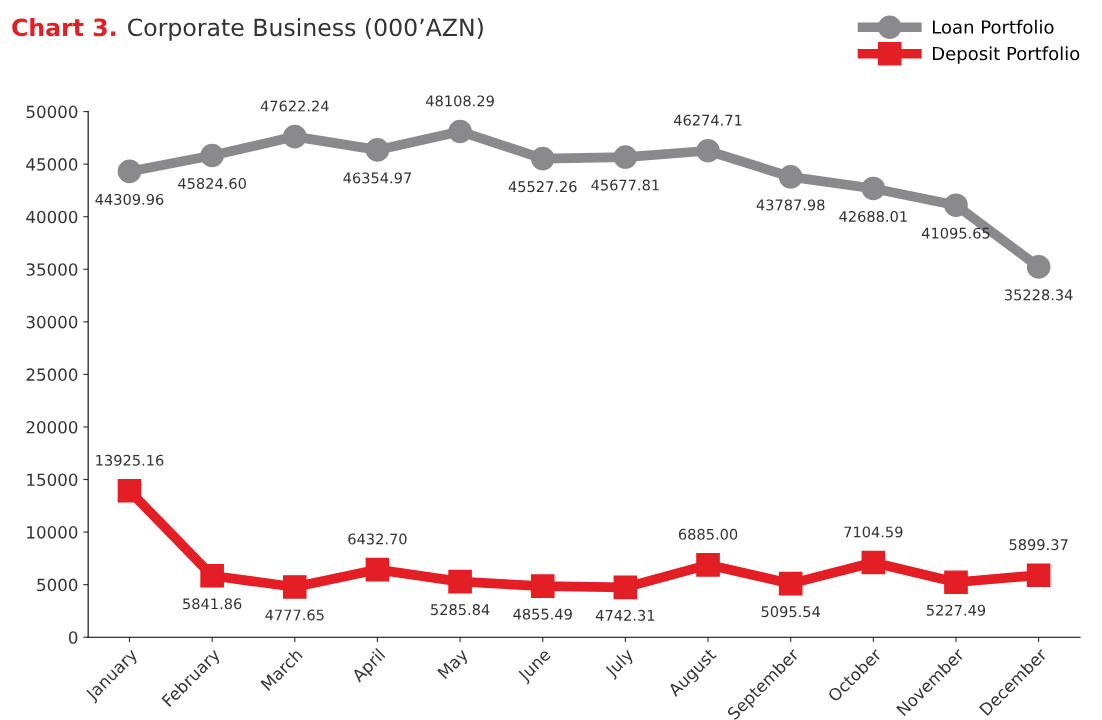 This screenshot has width=1102, height=720. Describe the element at coordinates (460, 101) in the screenshot. I see `data-label: 48108.29` at that location.